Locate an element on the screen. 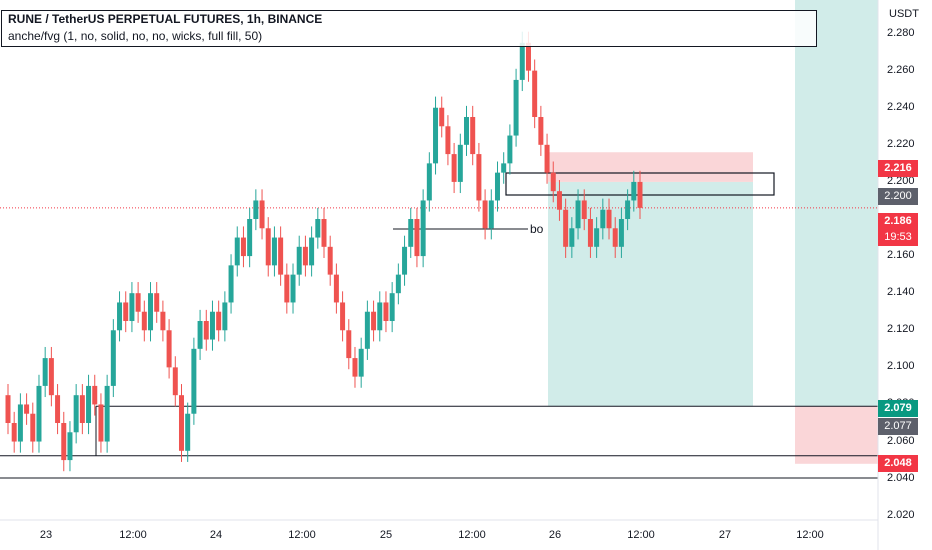  price-tick: 2.160 is located at coordinates (901, 255).